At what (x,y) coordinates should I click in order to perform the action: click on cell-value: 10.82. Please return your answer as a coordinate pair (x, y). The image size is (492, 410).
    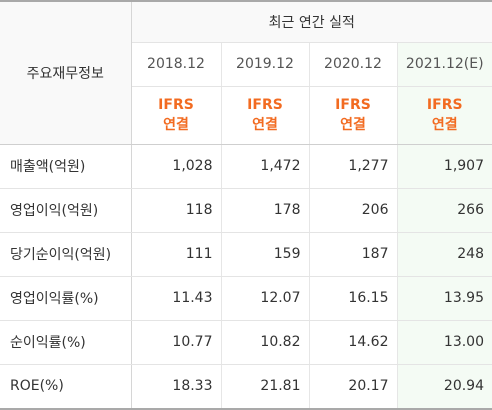
    Looking at the image, I should click on (265, 342).